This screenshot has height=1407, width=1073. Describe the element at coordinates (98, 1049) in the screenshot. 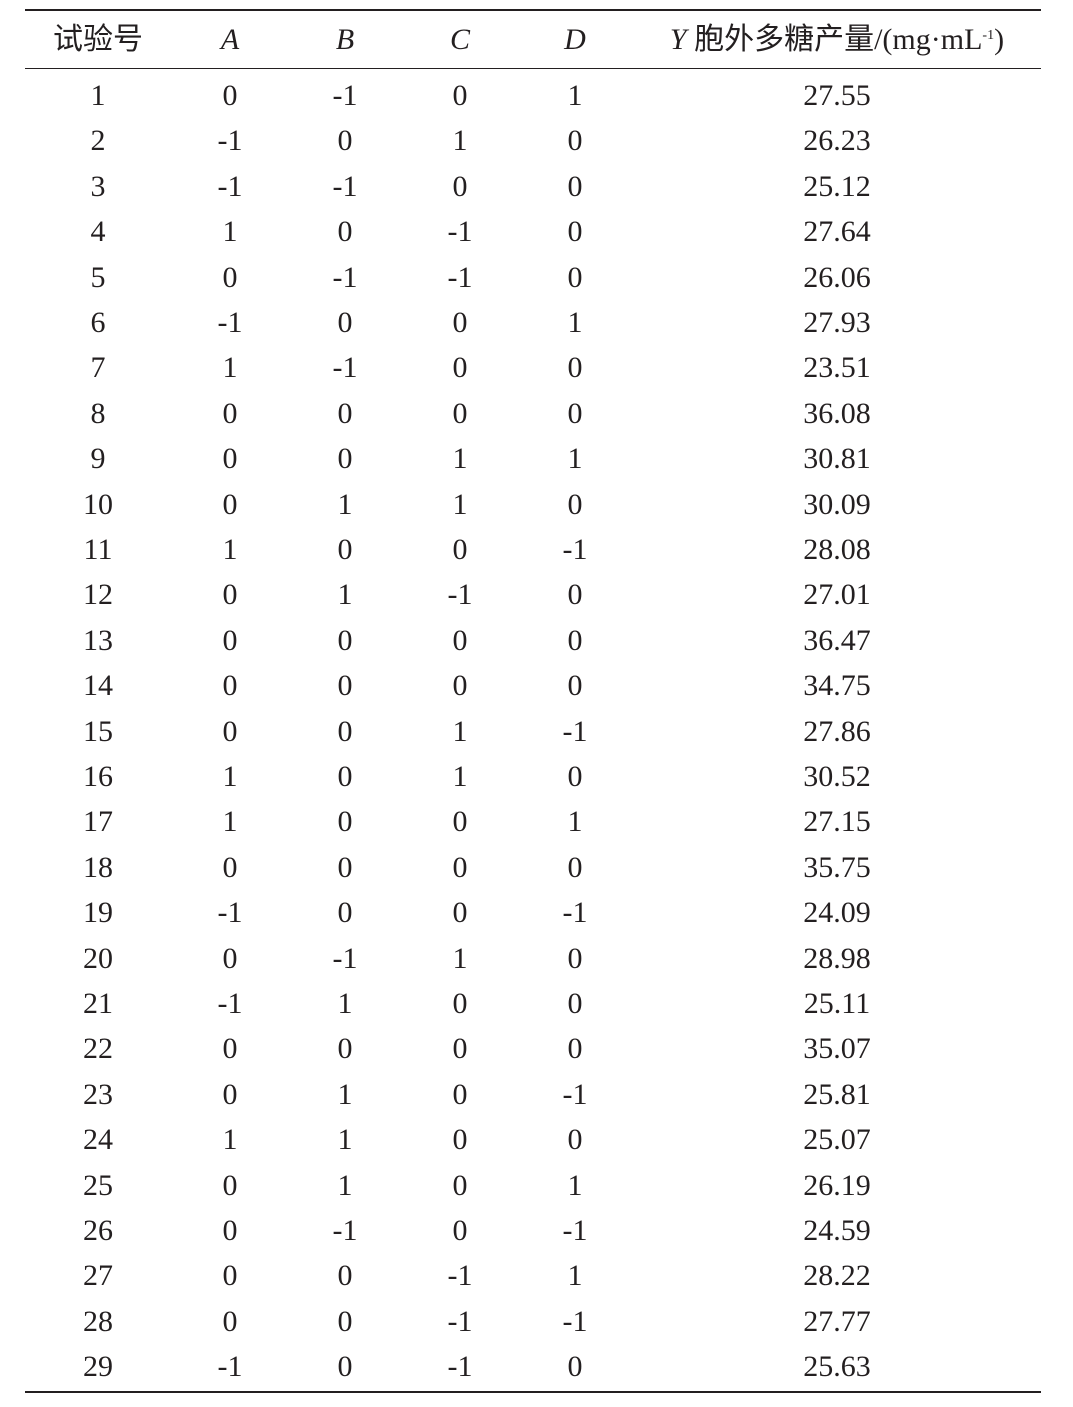

I see `cell-run: 22` at that location.